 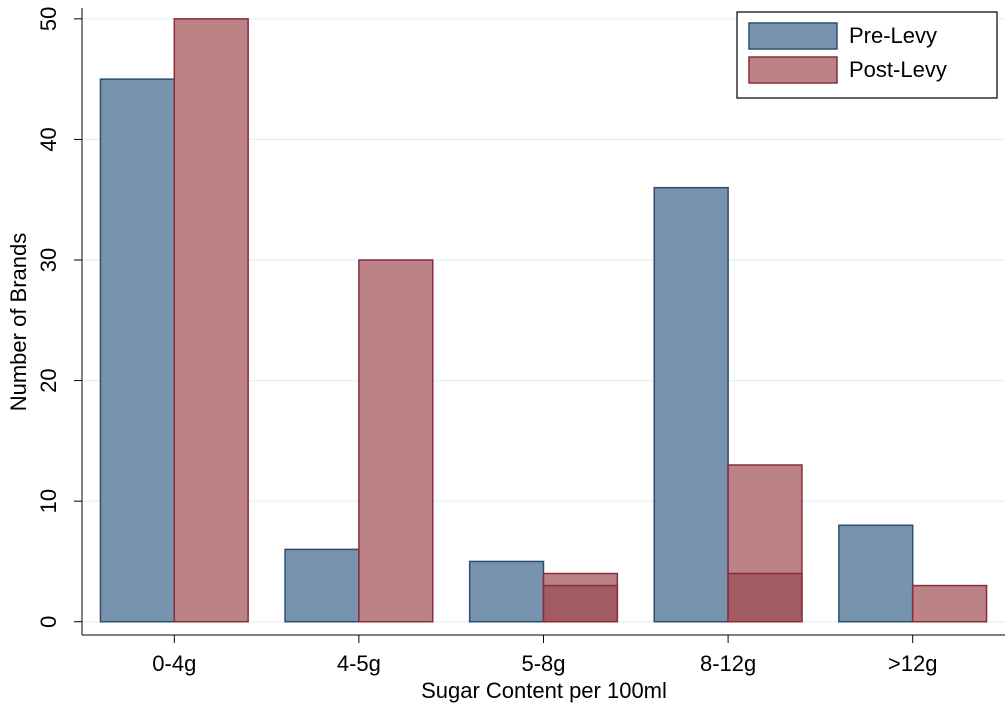 What do you see at coordinates (48, 501) in the screenshot?
I see `y-tick-label: 10` at bounding box center [48, 501].